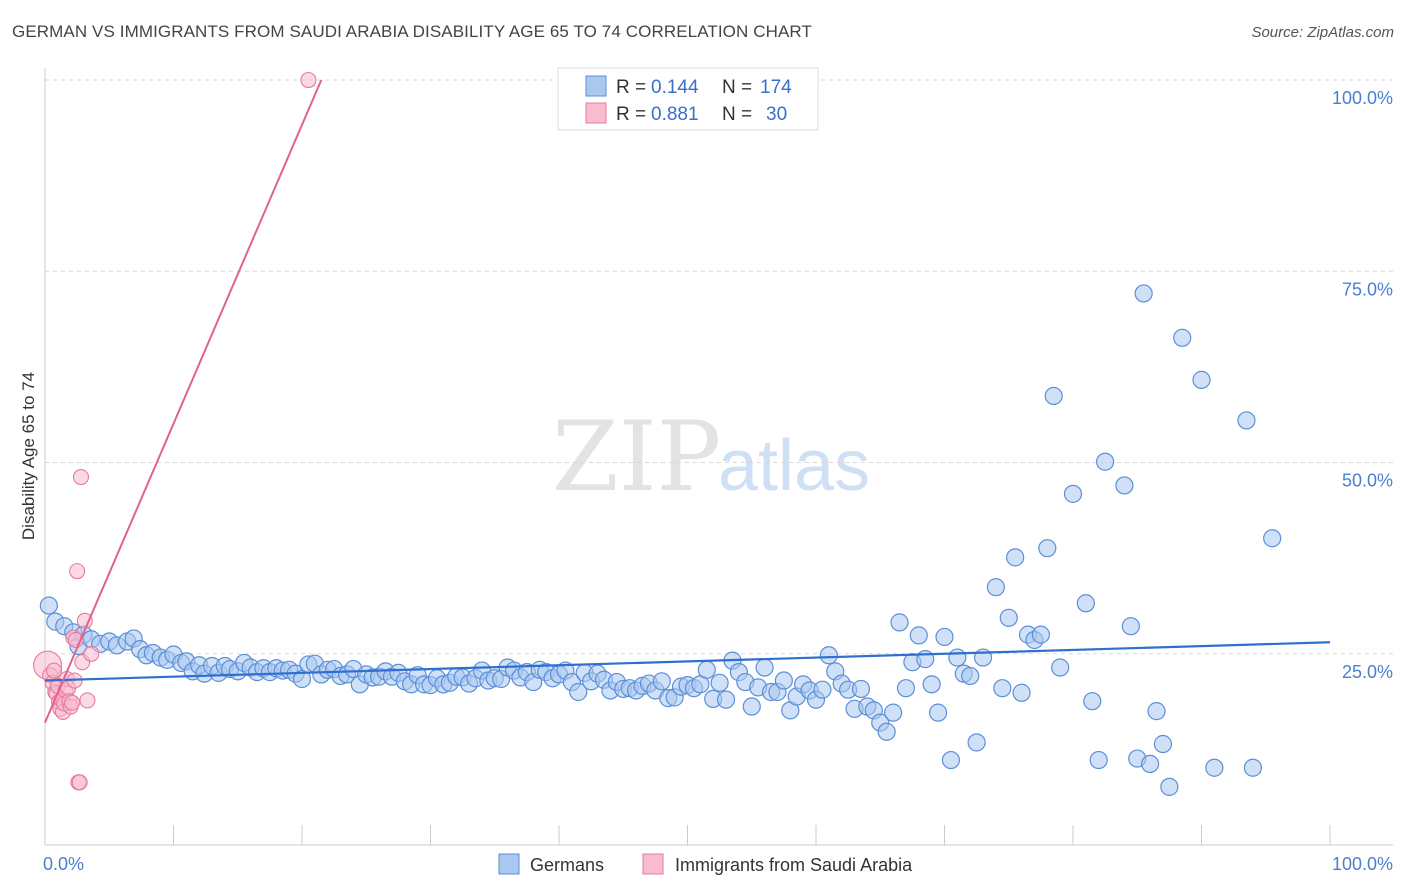 This screenshot has width=1406, height=892. Describe the element at coordinates (631, 87) in the screenshot. I see `legend-german-r-label: R =` at that location.